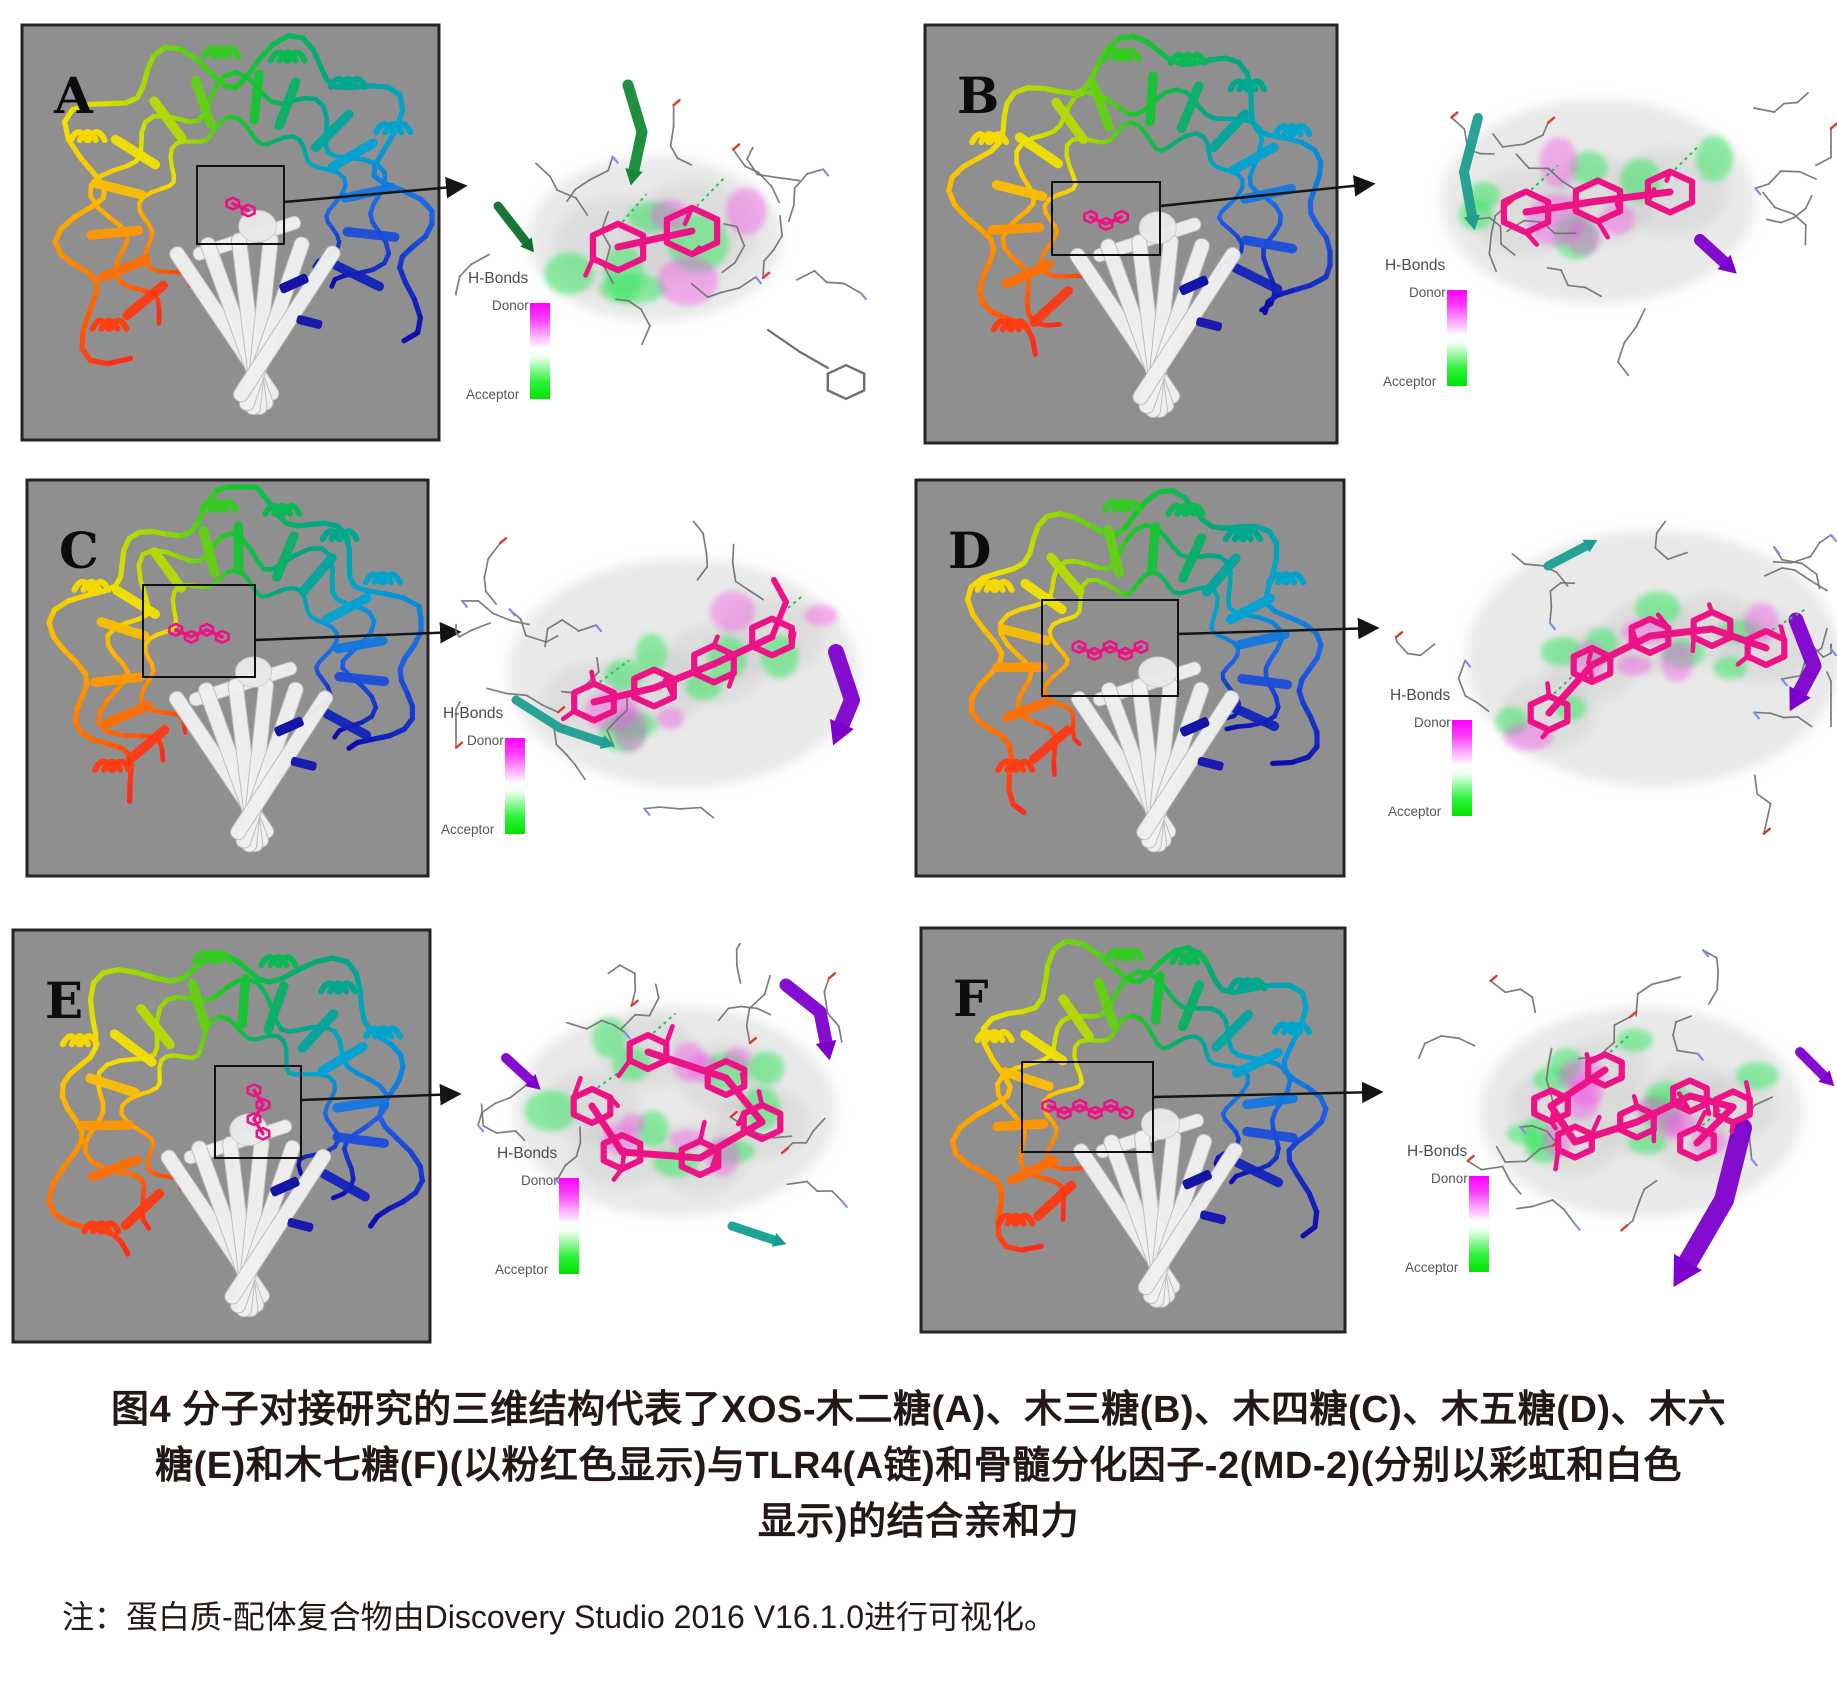 The height and width of the screenshot is (1702, 1837). Describe the element at coordinates (918, 1522) in the screenshot. I see `caption-line-3: 显示)的结合亲和力` at that location.